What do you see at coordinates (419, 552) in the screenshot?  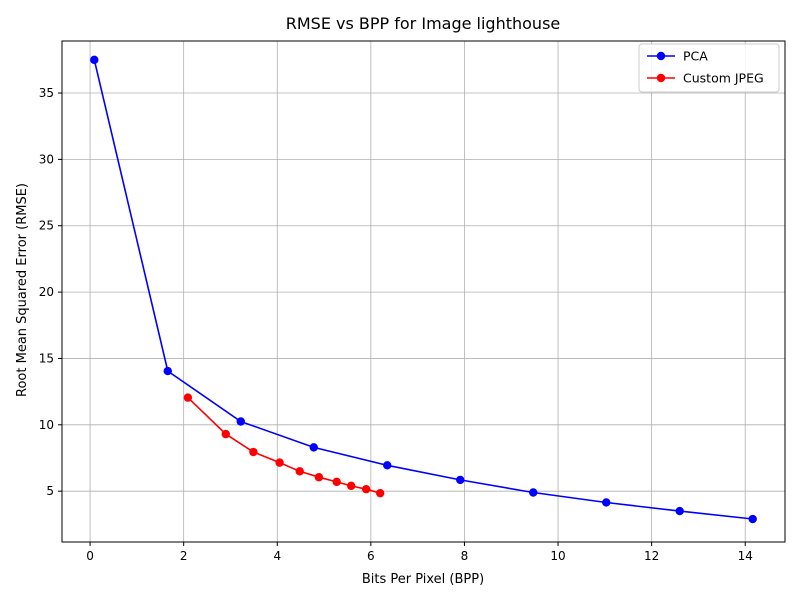 I see `x-axis-ticks: 0 2 4 6 8 10 12 14` at bounding box center [419, 552].